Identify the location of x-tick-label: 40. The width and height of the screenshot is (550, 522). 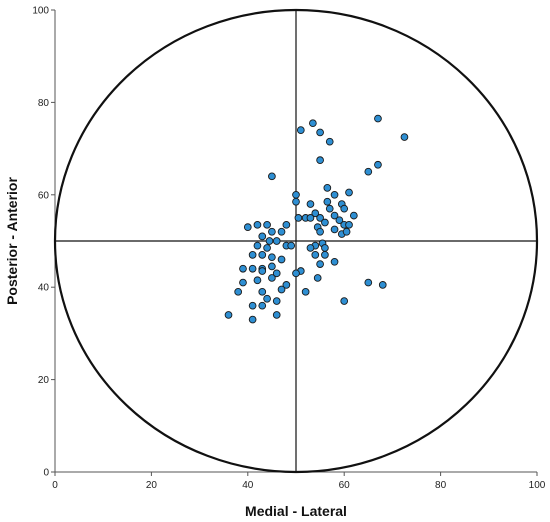
(248, 485).